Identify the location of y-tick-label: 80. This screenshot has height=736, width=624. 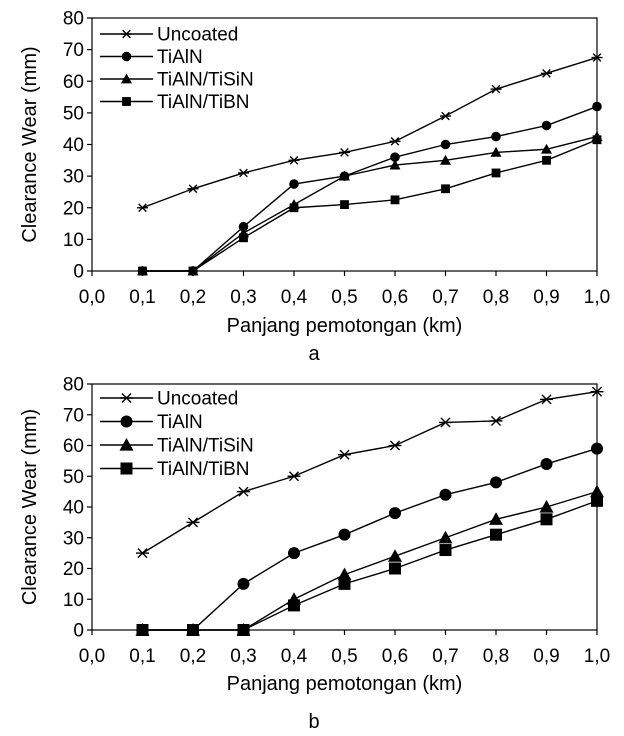
(73, 19).